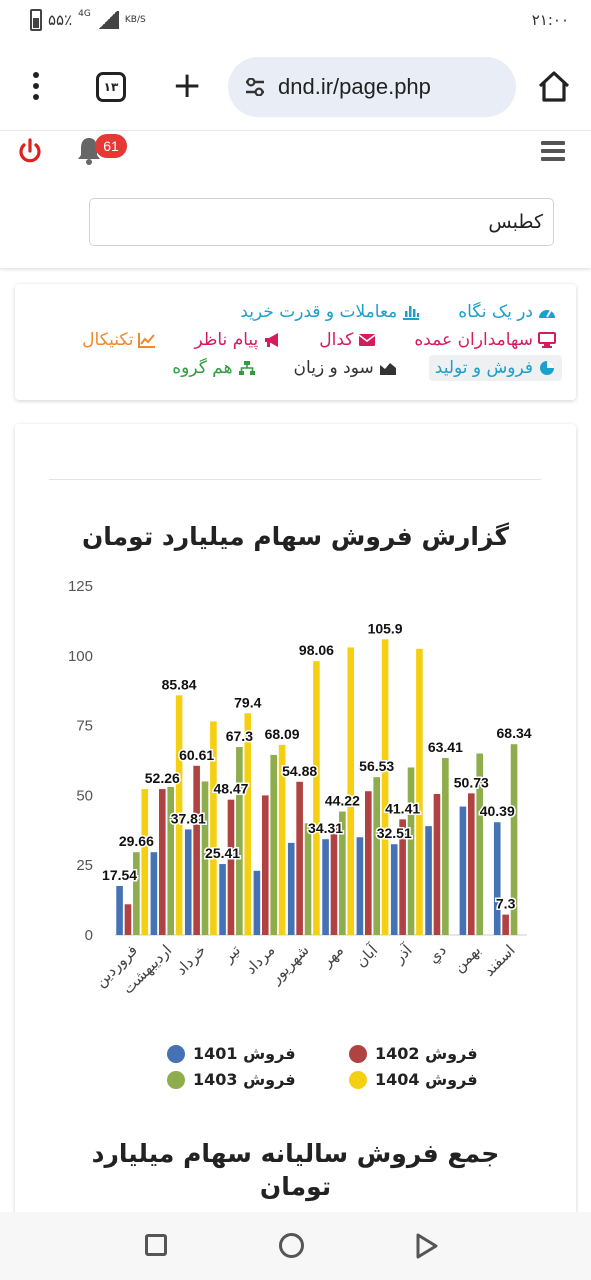 The image size is (591, 1280). Describe the element at coordinates (188, 818) in the screenshot. I see `data-label: 37.81` at that location.